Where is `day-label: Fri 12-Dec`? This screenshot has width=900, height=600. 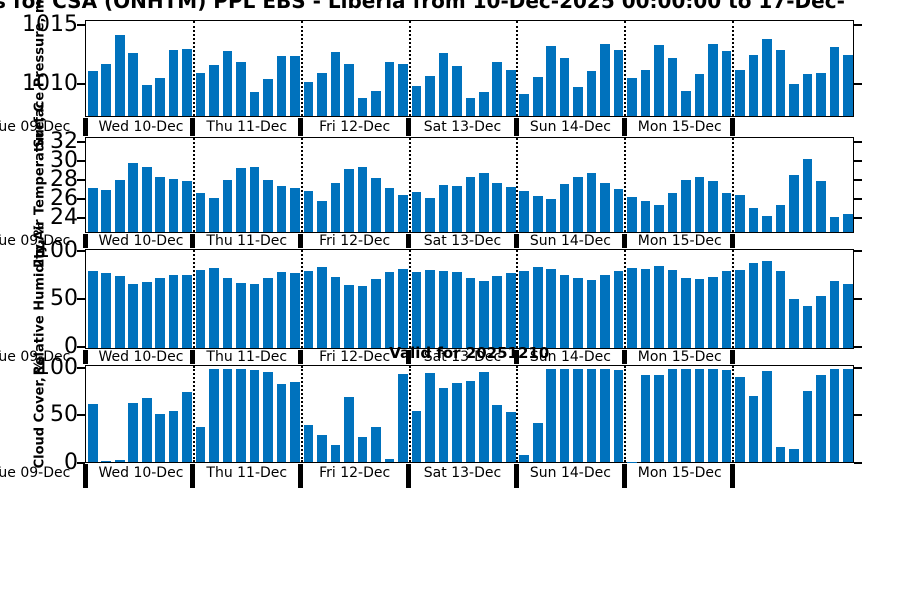
day-label: Fri 12-Dec is located at coordinates (355, 127).